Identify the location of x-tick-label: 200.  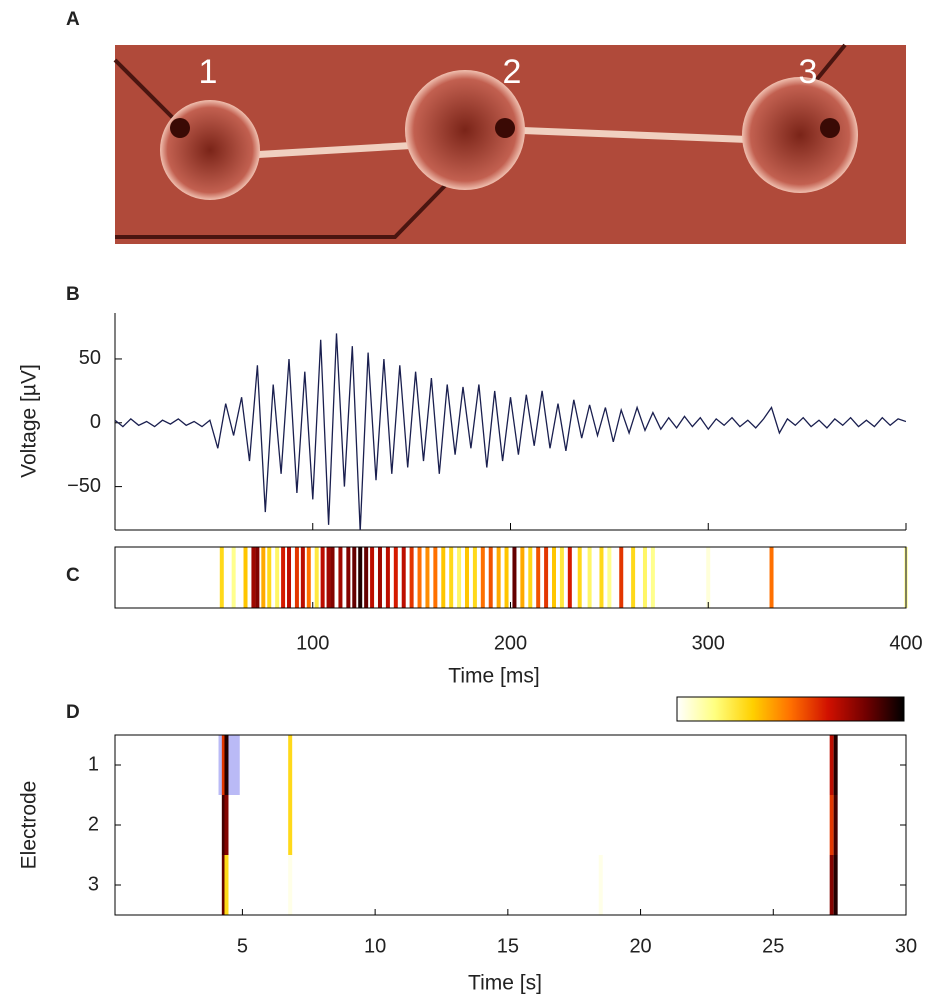
(510, 643).